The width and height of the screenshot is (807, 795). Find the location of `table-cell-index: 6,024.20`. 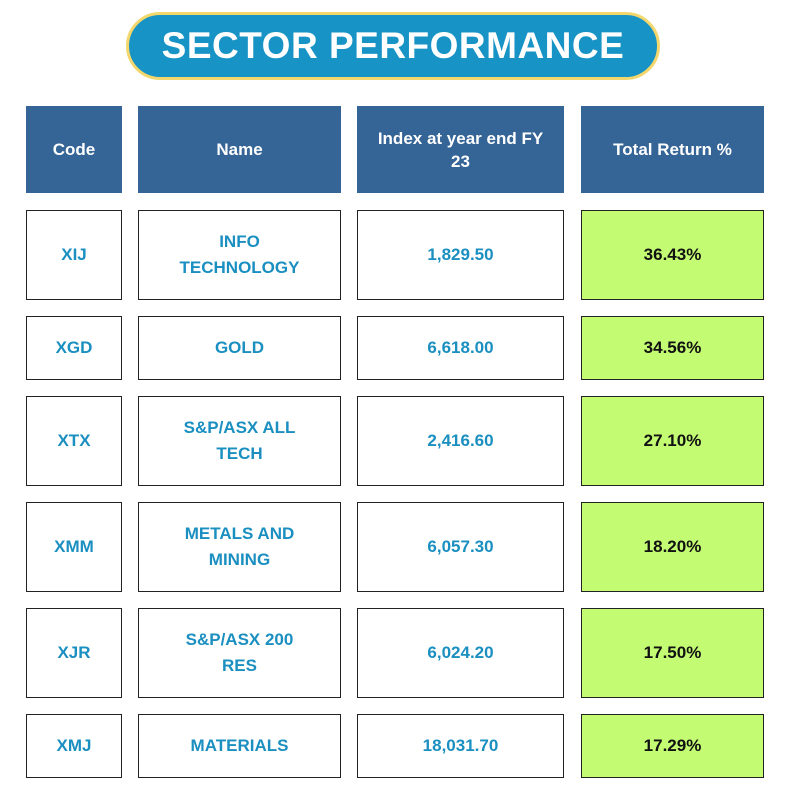

table-cell-index: 6,024.20 is located at coordinates (460, 653).